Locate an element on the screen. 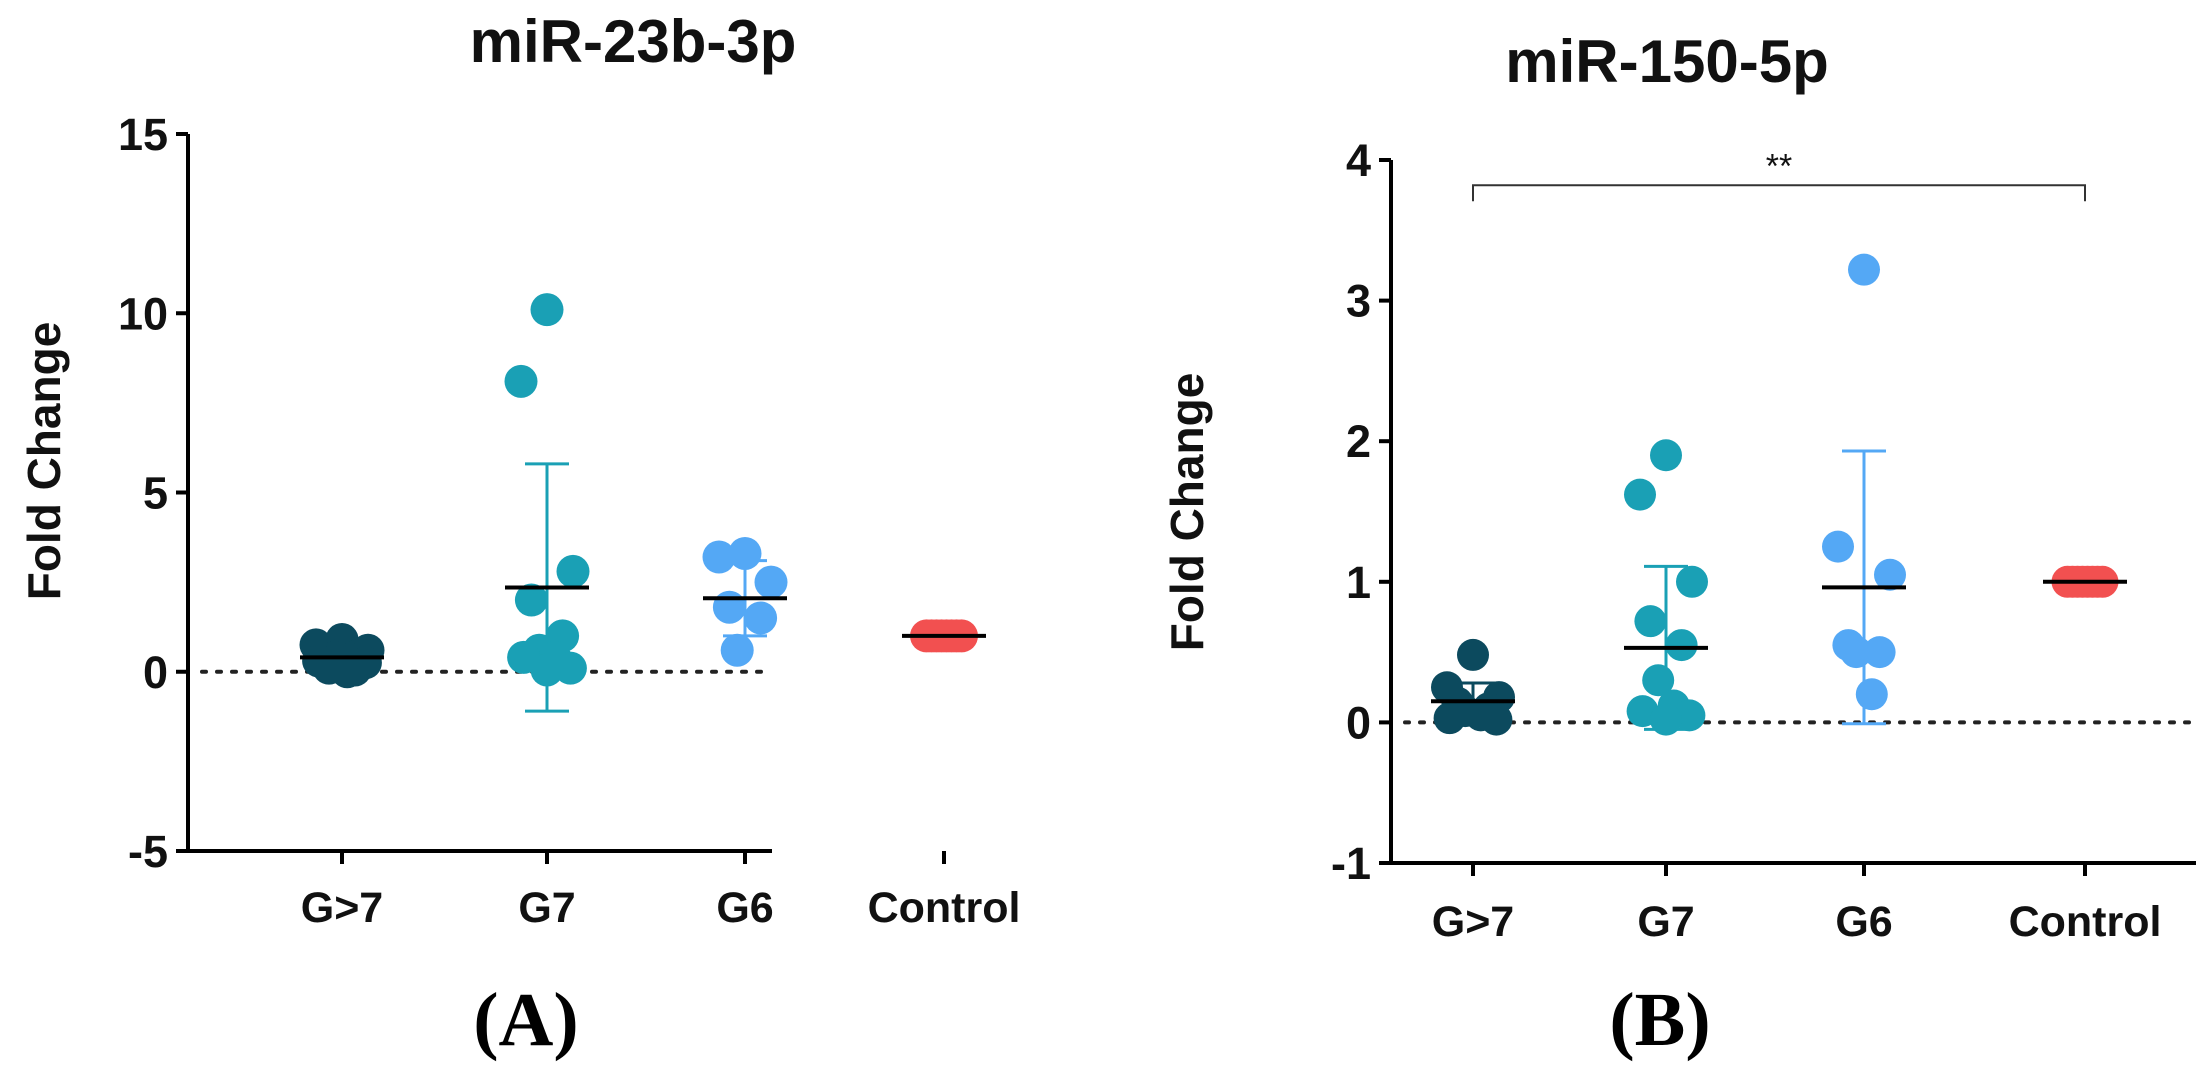 The image size is (2196, 1069). chart-a-y-axis-label: Fold Change is located at coordinates (44, 461).